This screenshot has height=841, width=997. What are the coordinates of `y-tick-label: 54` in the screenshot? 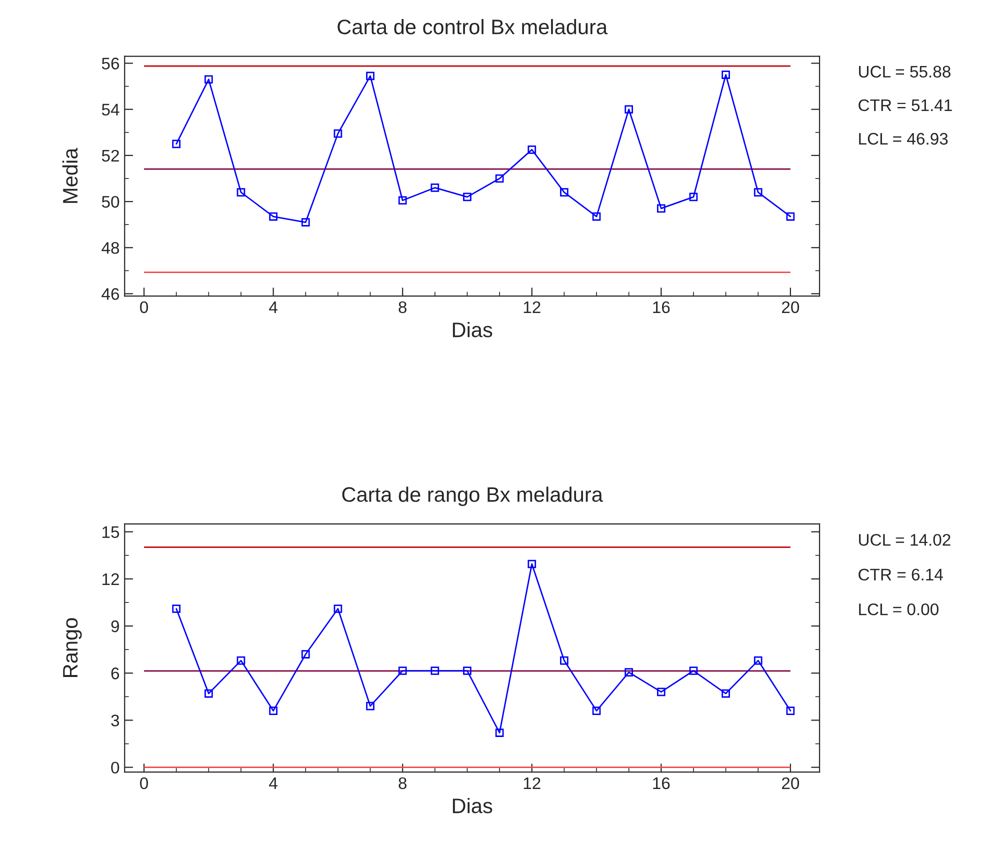 It's located at (111, 110).